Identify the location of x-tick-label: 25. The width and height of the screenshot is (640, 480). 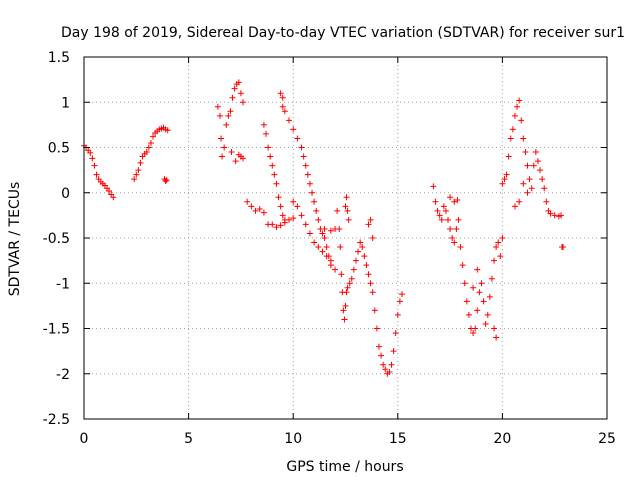
(607, 439).